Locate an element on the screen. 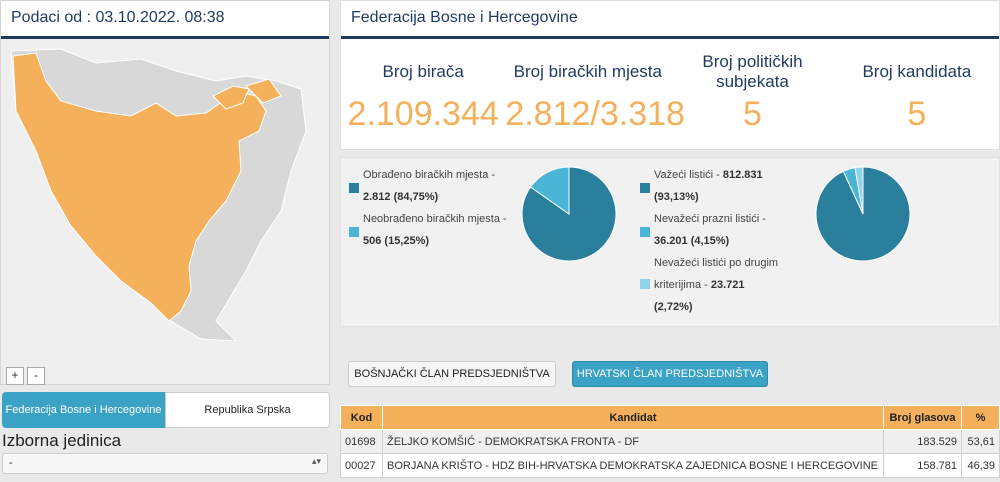 Image resolution: width=1000 pixels, height=482 pixels. legend-unprocessed-value: 506 (15,25%) is located at coordinates (396, 241).